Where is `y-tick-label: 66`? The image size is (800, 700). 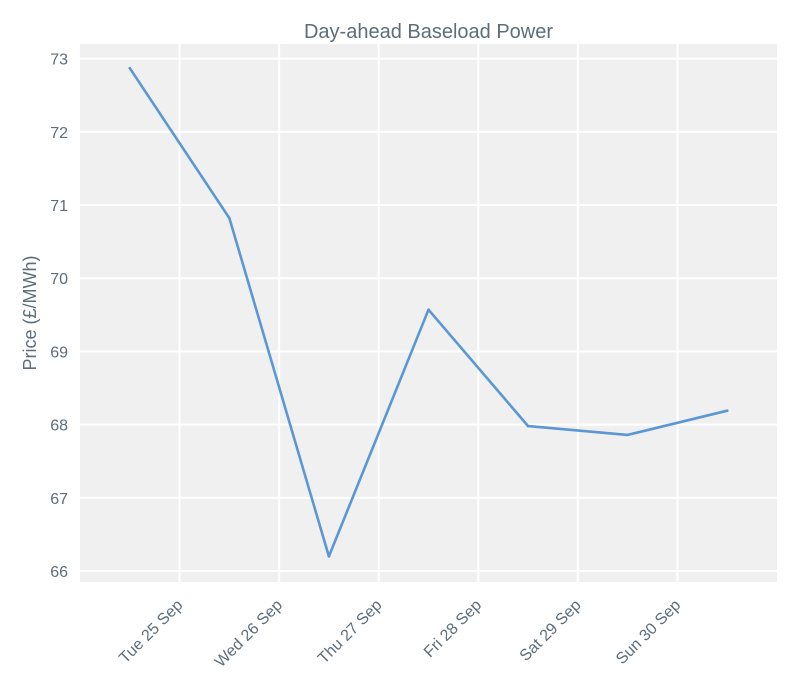
y-tick-label: 66 is located at coordinates (59, 572).